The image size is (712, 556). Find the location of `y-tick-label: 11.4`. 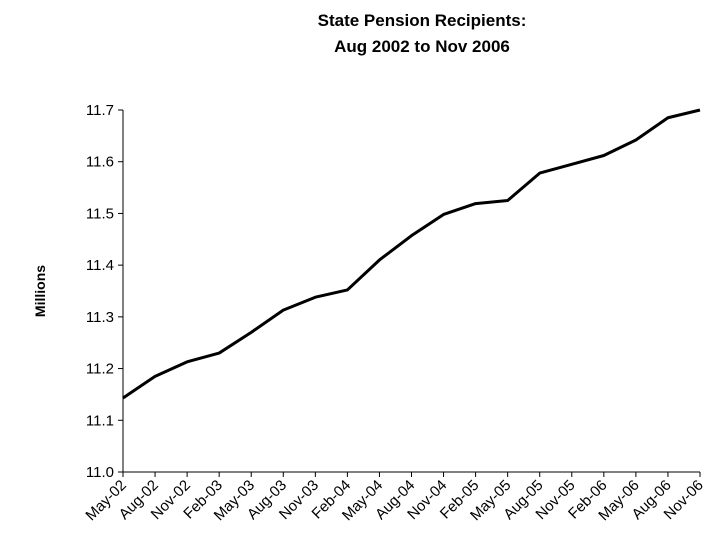

y-tick-label: 11.4 is located at coordinates (100, 265).